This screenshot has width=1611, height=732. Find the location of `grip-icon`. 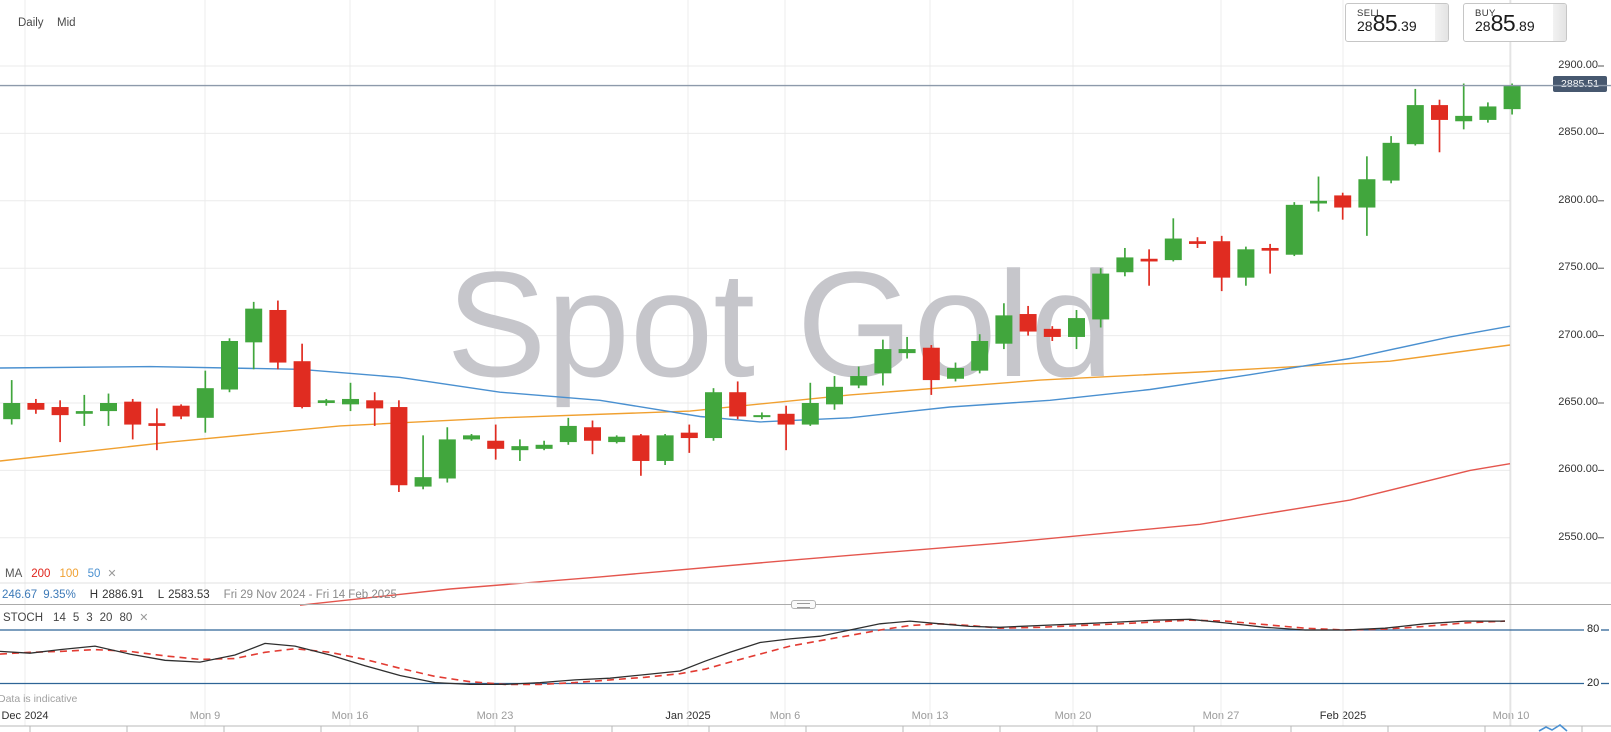

grip-icon is located at coordinates (803, 605).